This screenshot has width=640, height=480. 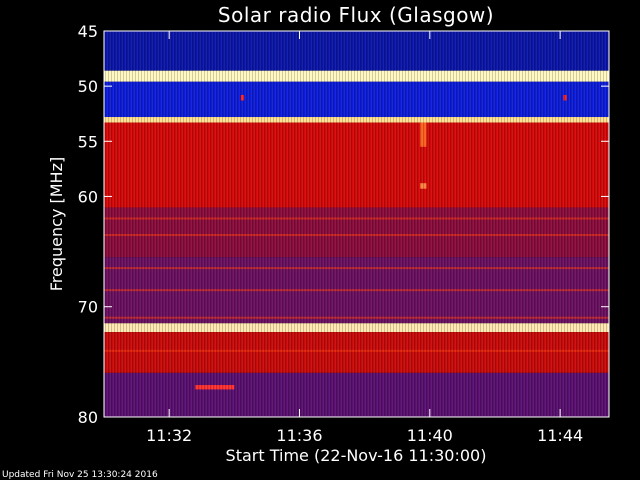 What do you see at coordinates (356, 15) in the screenshot?
I see `chart-title: Solar radio Flux (Glasgow)` at bounding box center [356, 15].